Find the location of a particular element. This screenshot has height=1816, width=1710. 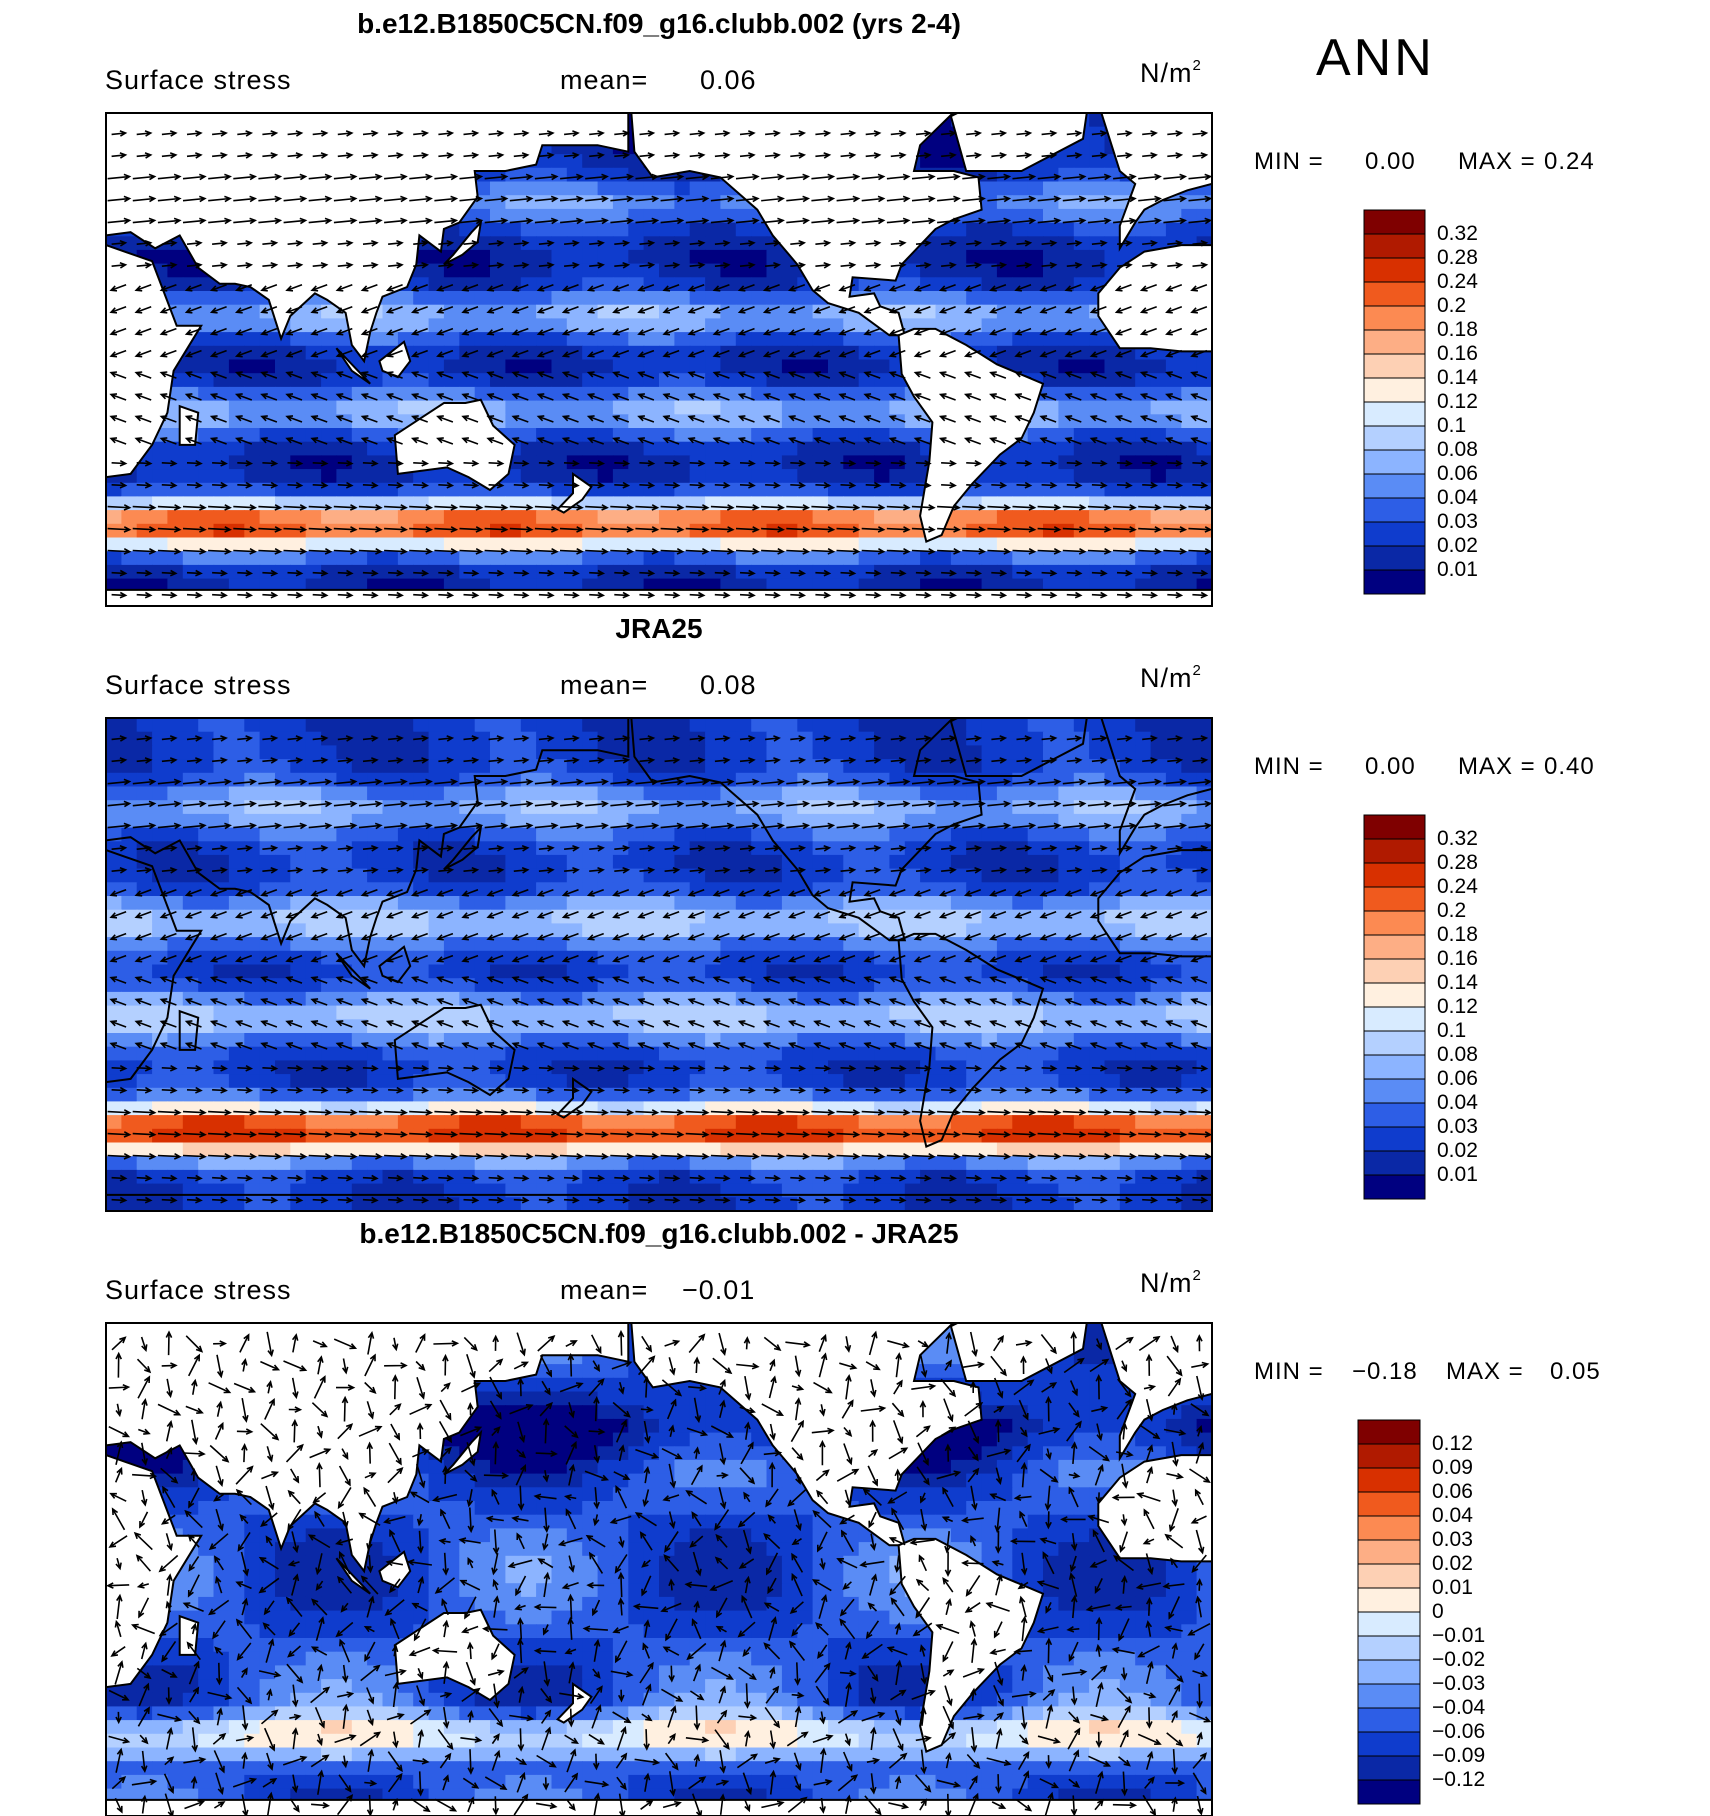

colorbar-tick-label: 0.32 is located at coordinates (1457, 839).